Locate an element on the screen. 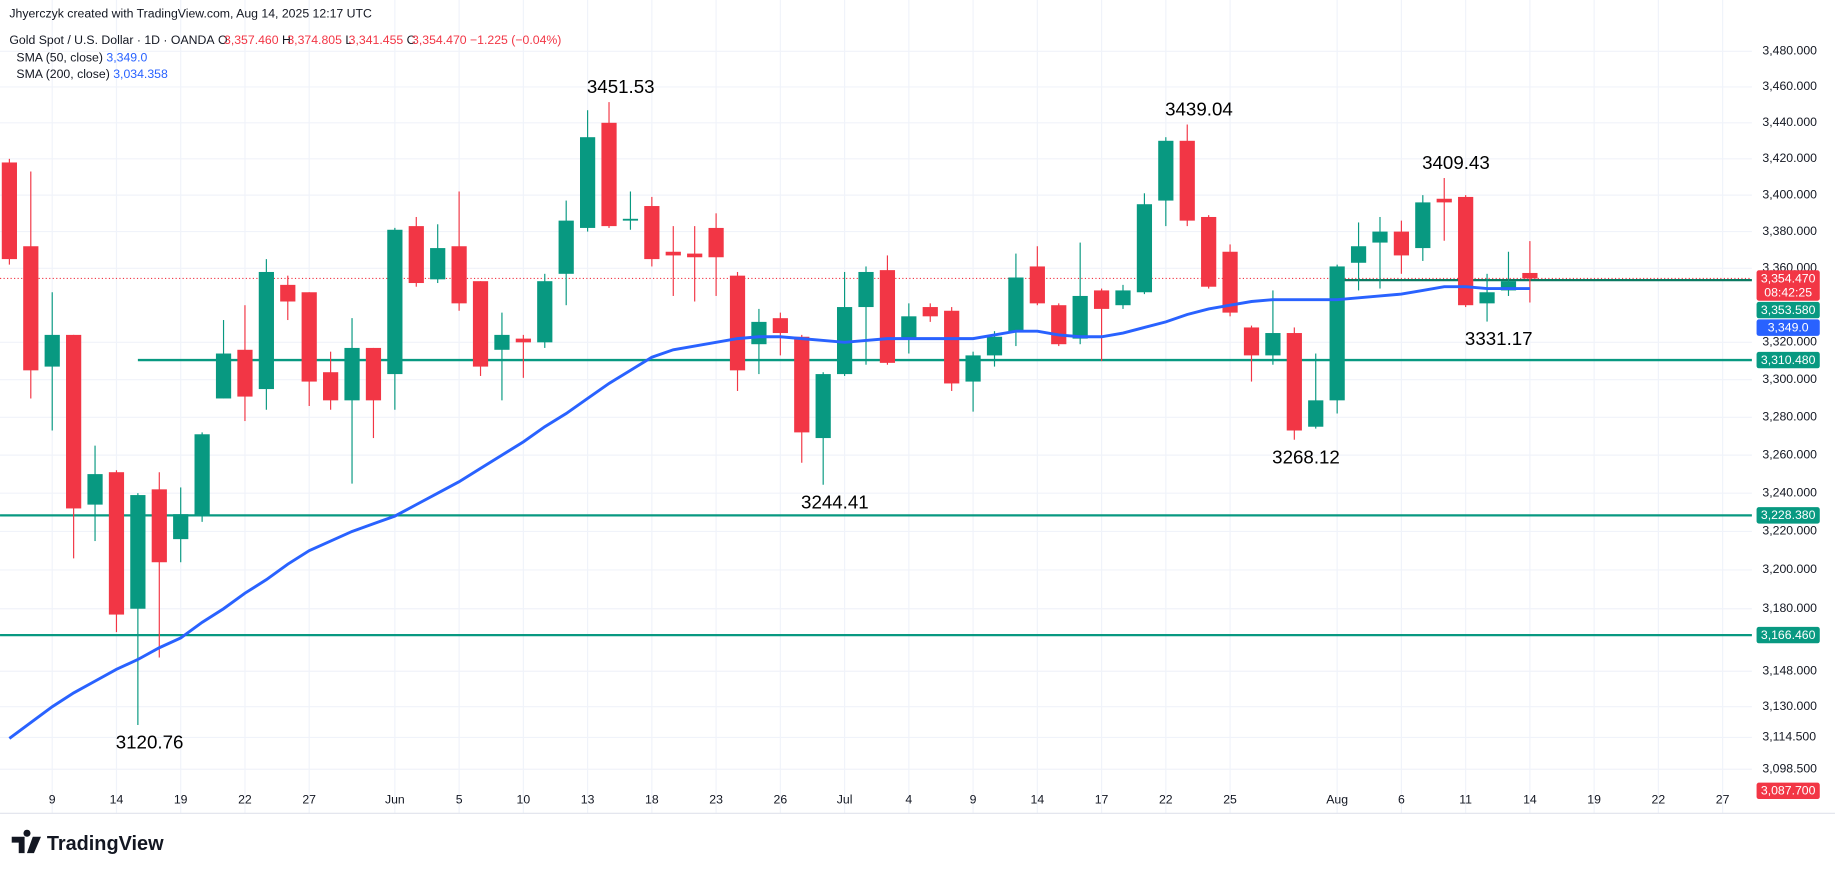 The height and width of the screenshot is (875, 1835). y-tick-label: 3,280.000 is located at coordinates (1789, 417).